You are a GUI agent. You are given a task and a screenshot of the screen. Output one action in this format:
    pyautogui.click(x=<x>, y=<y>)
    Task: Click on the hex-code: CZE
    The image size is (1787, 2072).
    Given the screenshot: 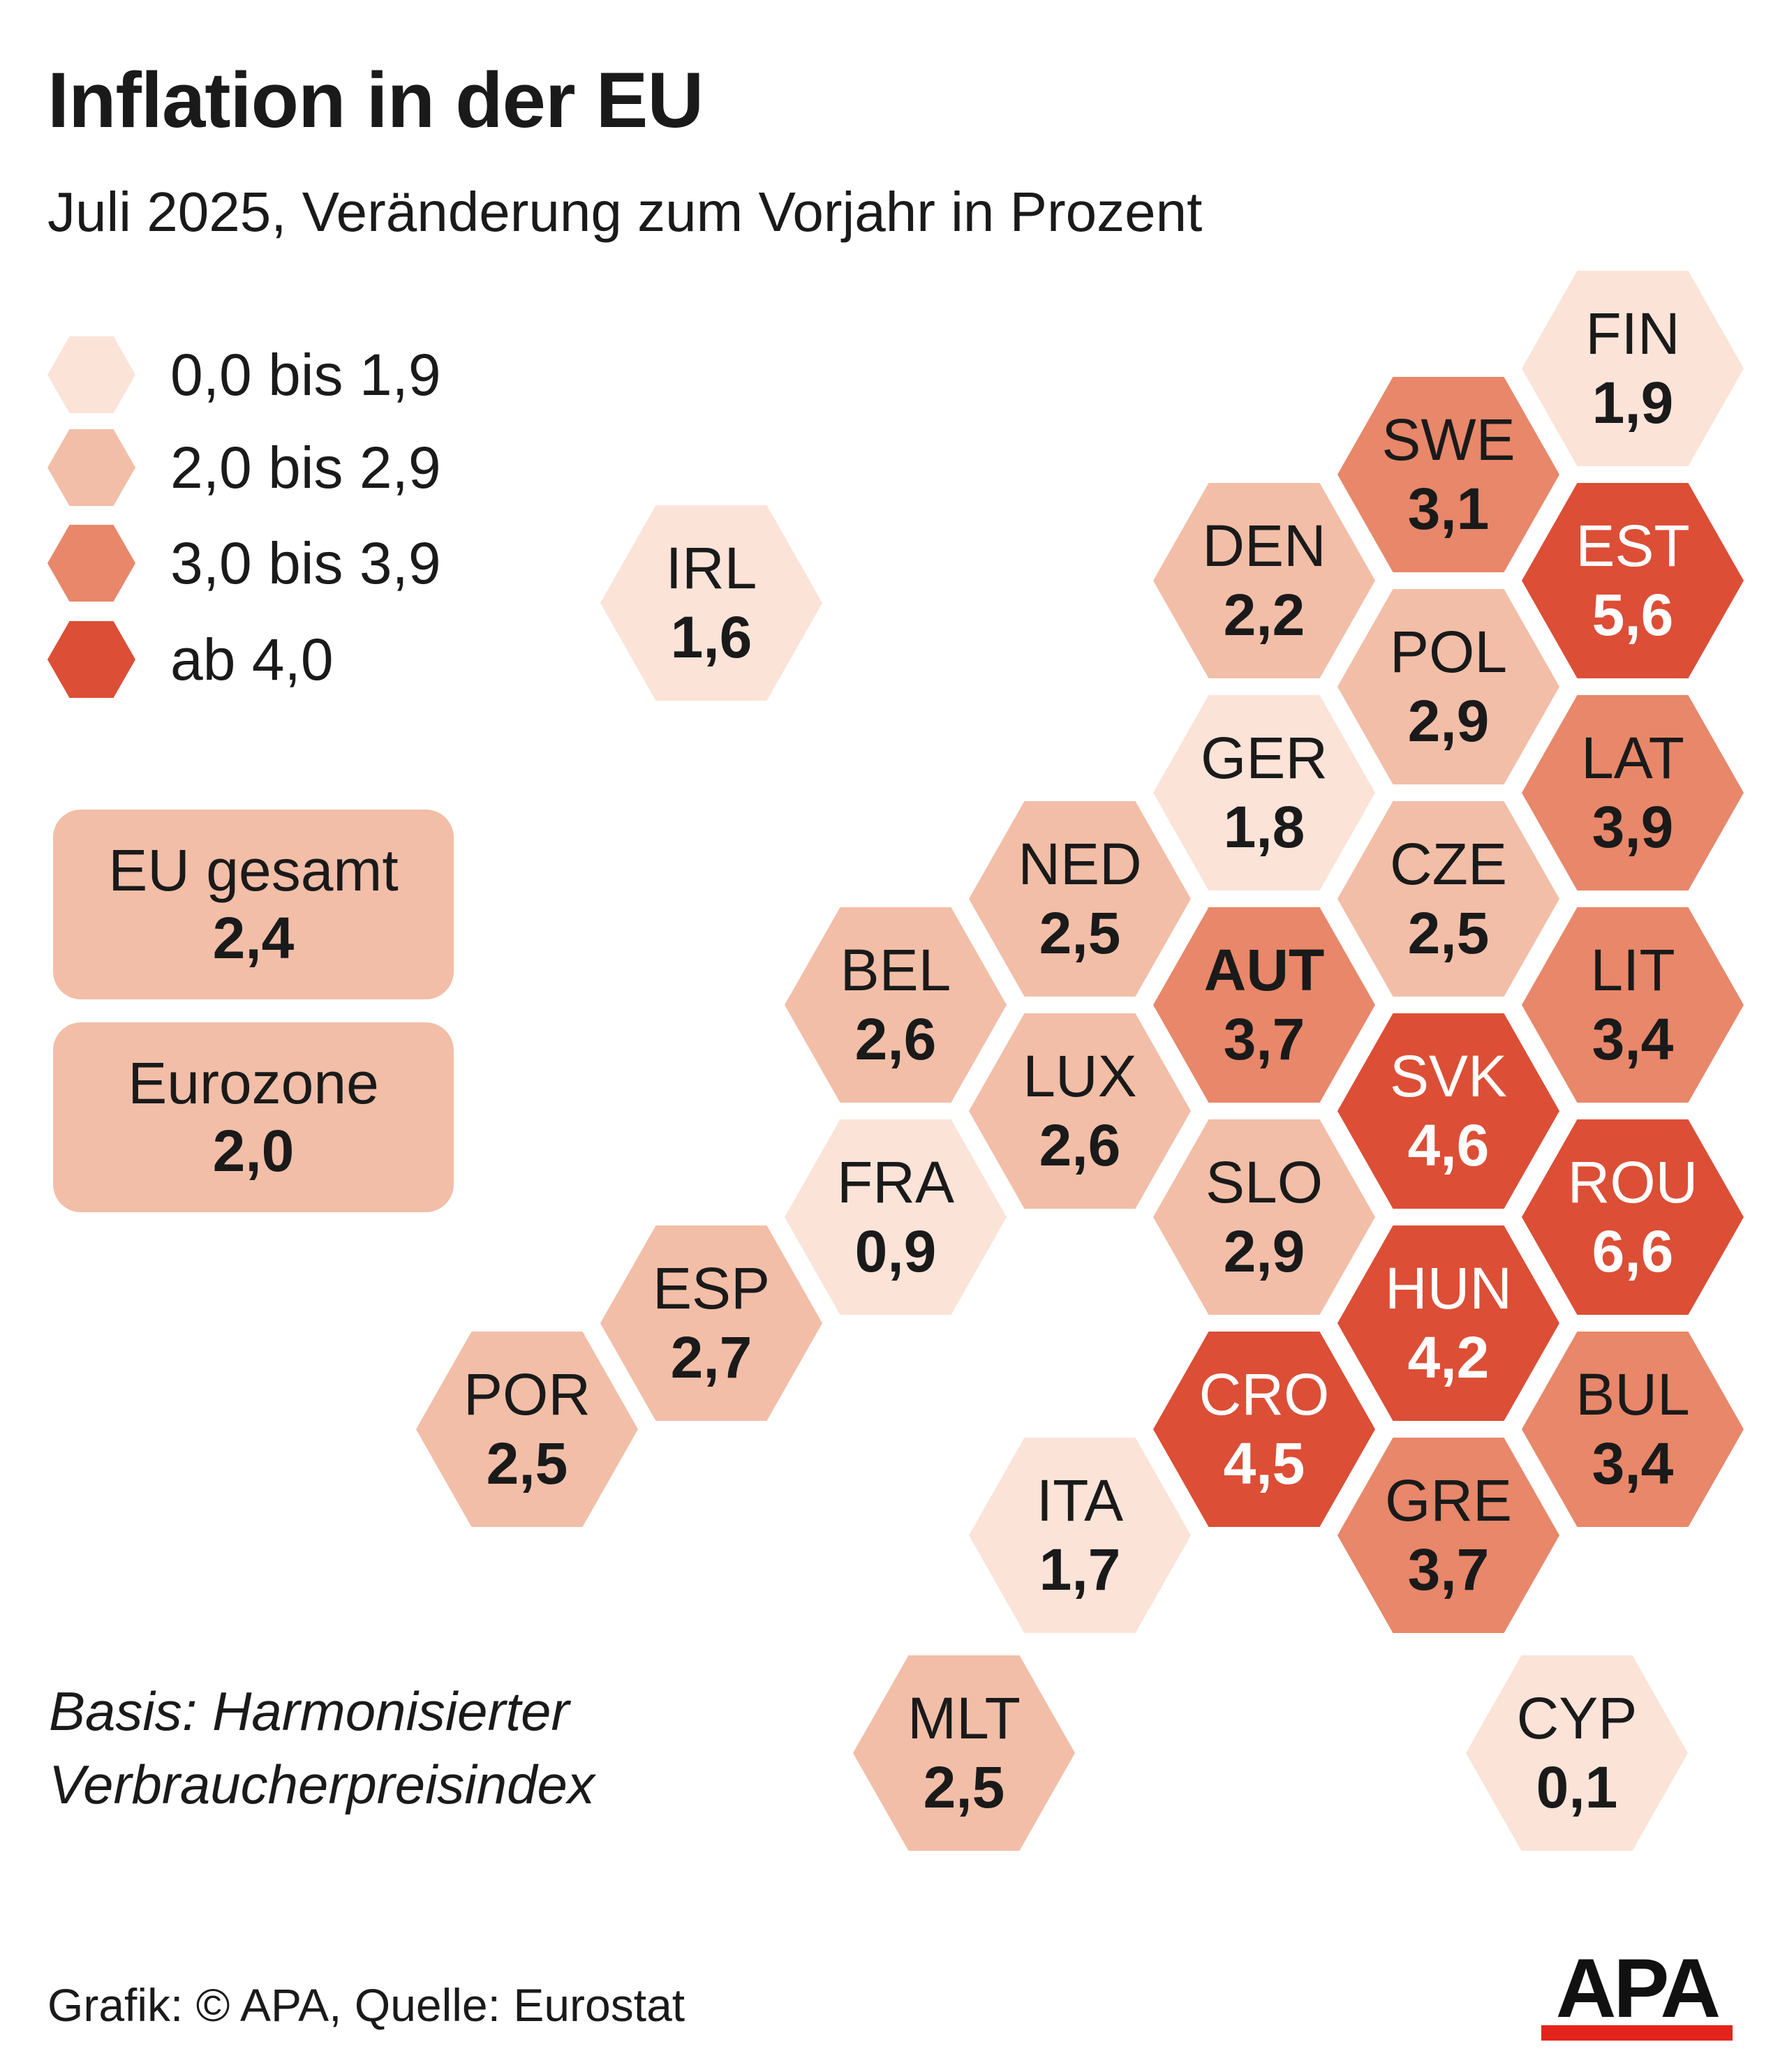 What is the action you would take?
    pyautogui.click(x=1448, y=864)
    